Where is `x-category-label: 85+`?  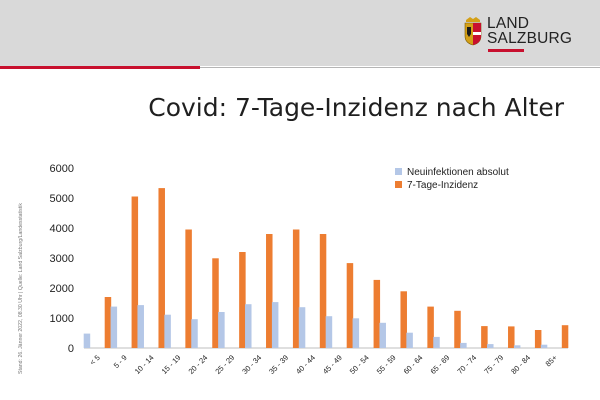 x-category-label: 85+ is located at coordinates (552, 361).